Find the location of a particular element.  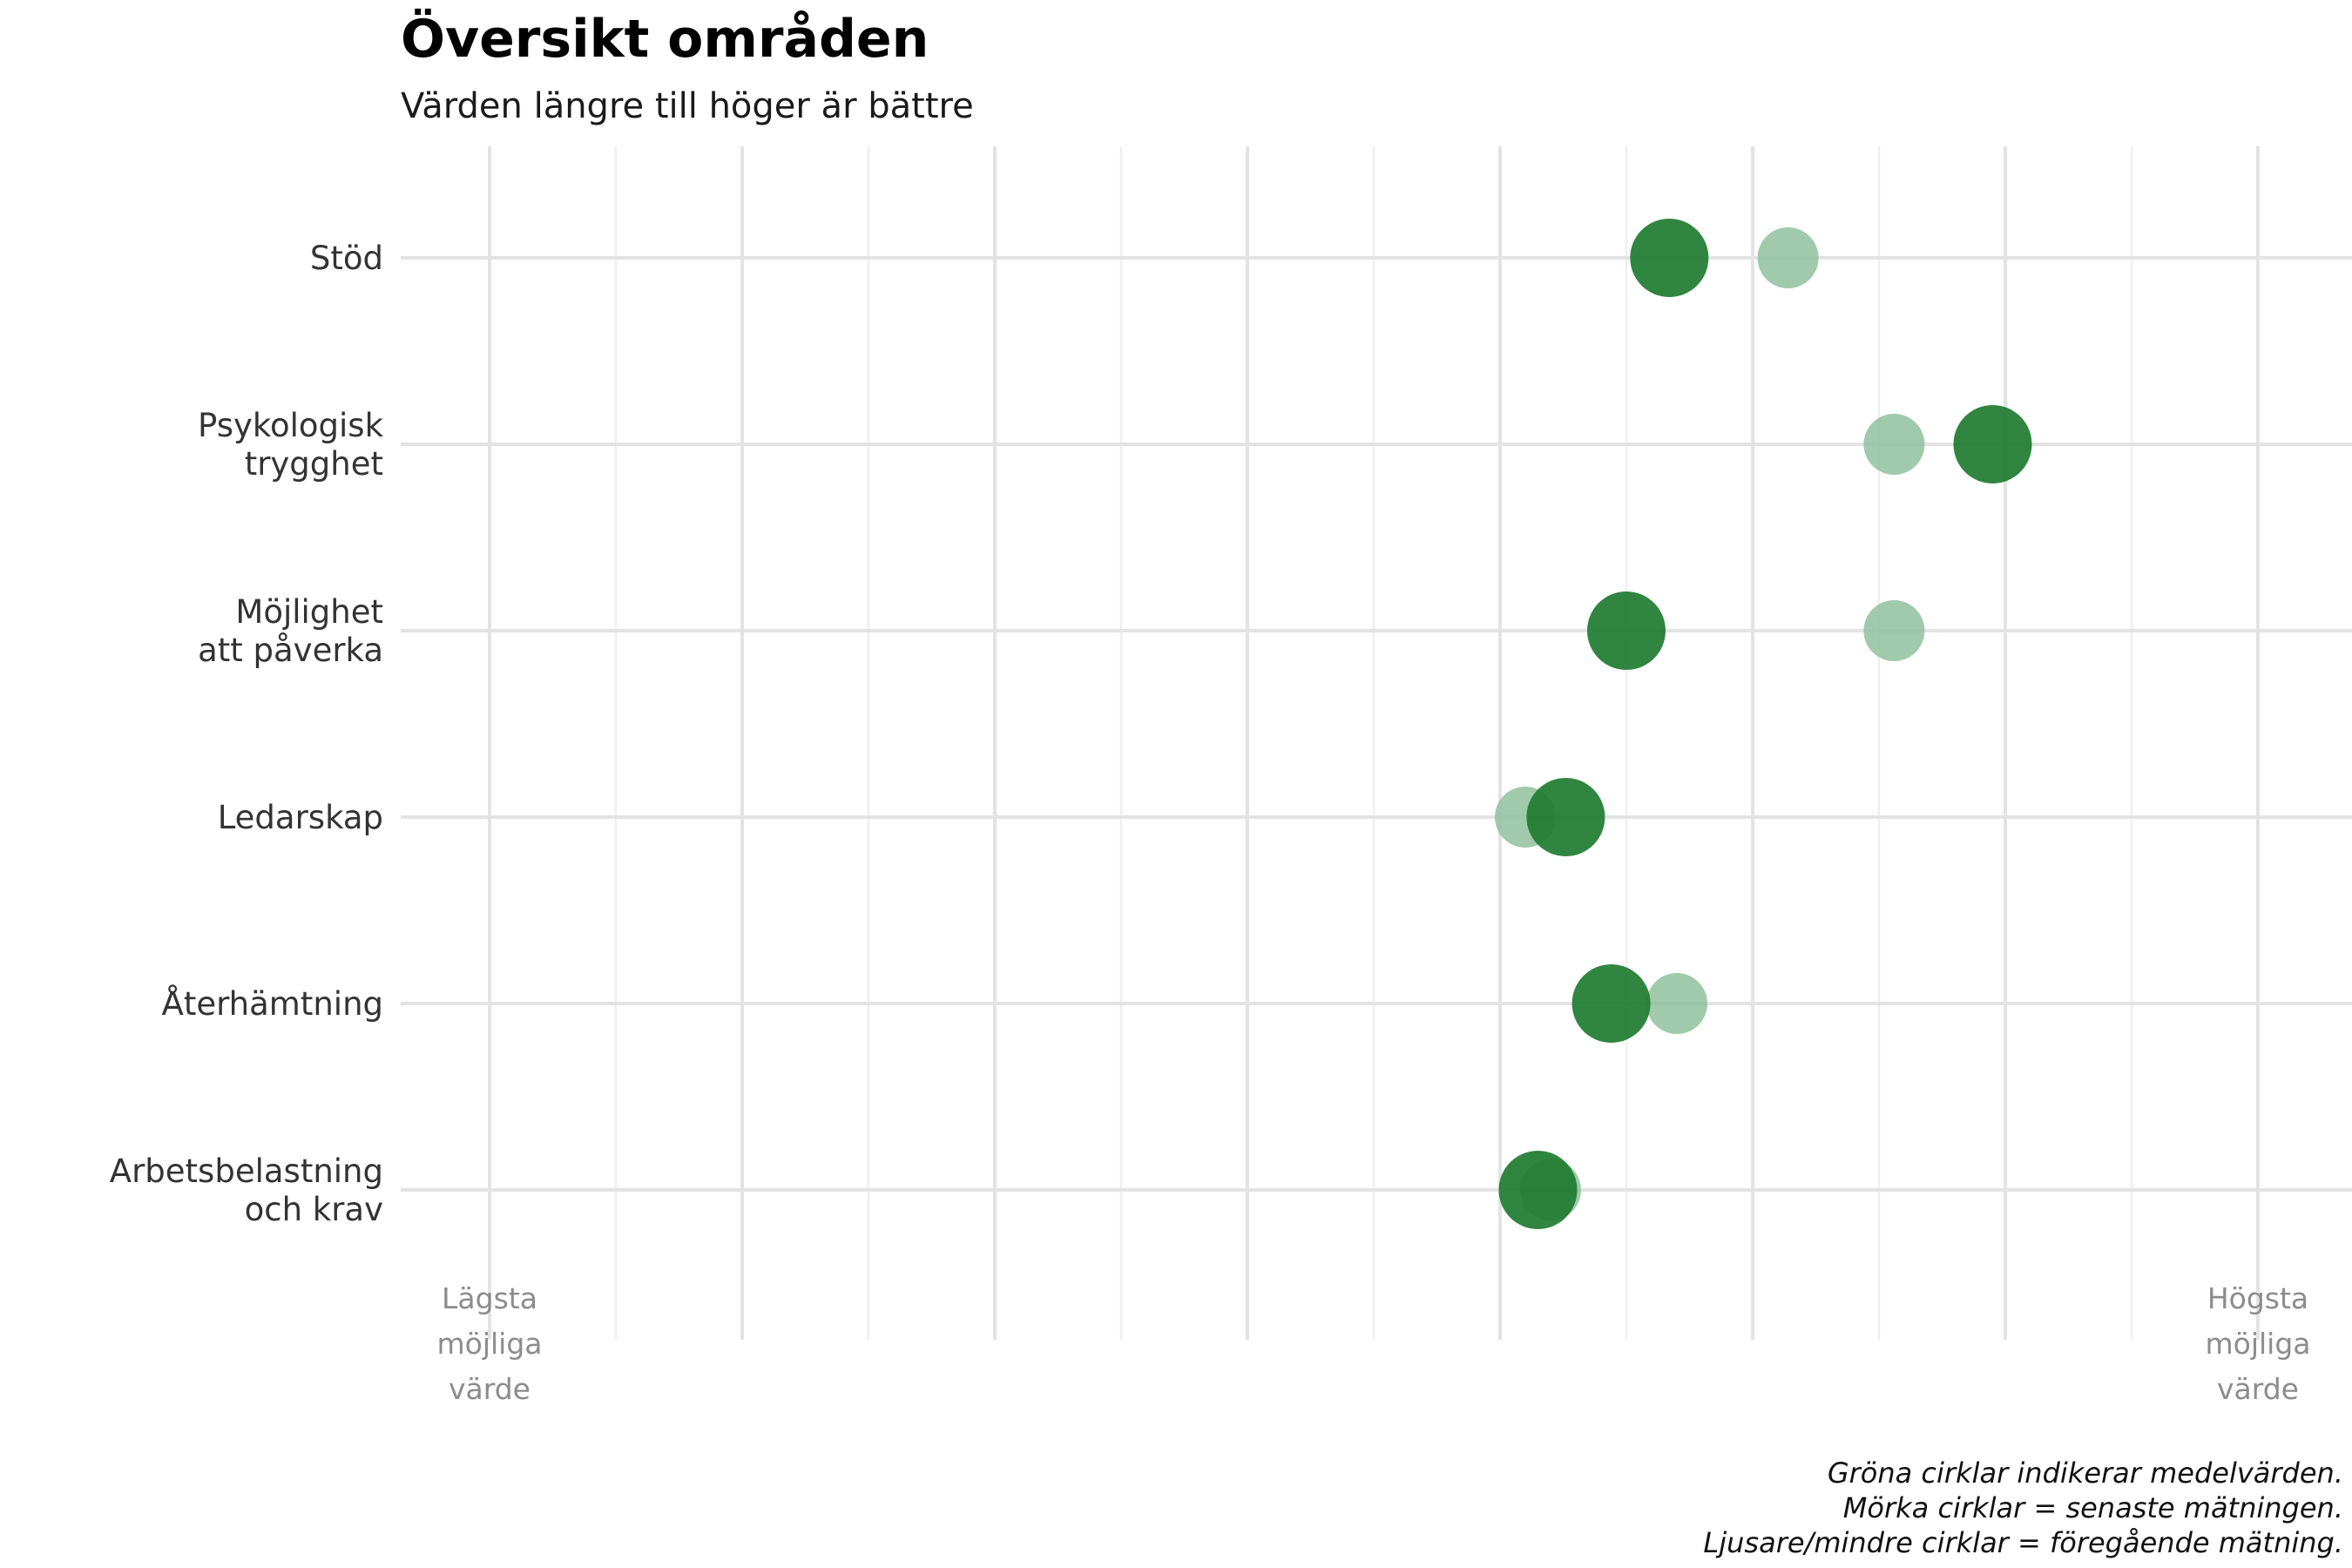

category-label-line: Arbetsbelastning is located at coordinates (247, 1171).